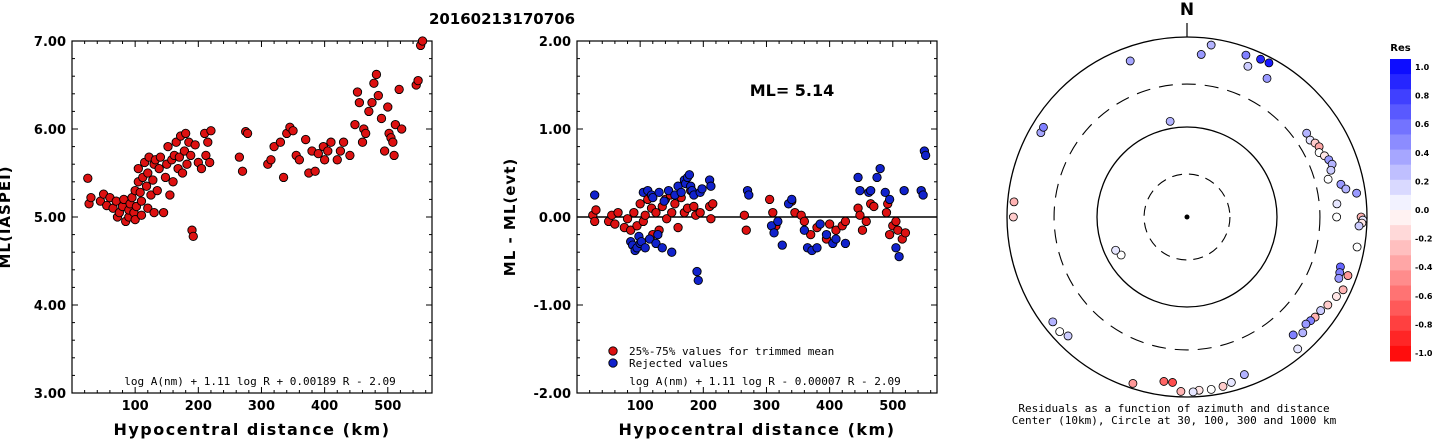  What do you see at coordinates (1400, 48) in the screenshot?
I see `colorbar-title: Res` at bounding box center [1400, 48].